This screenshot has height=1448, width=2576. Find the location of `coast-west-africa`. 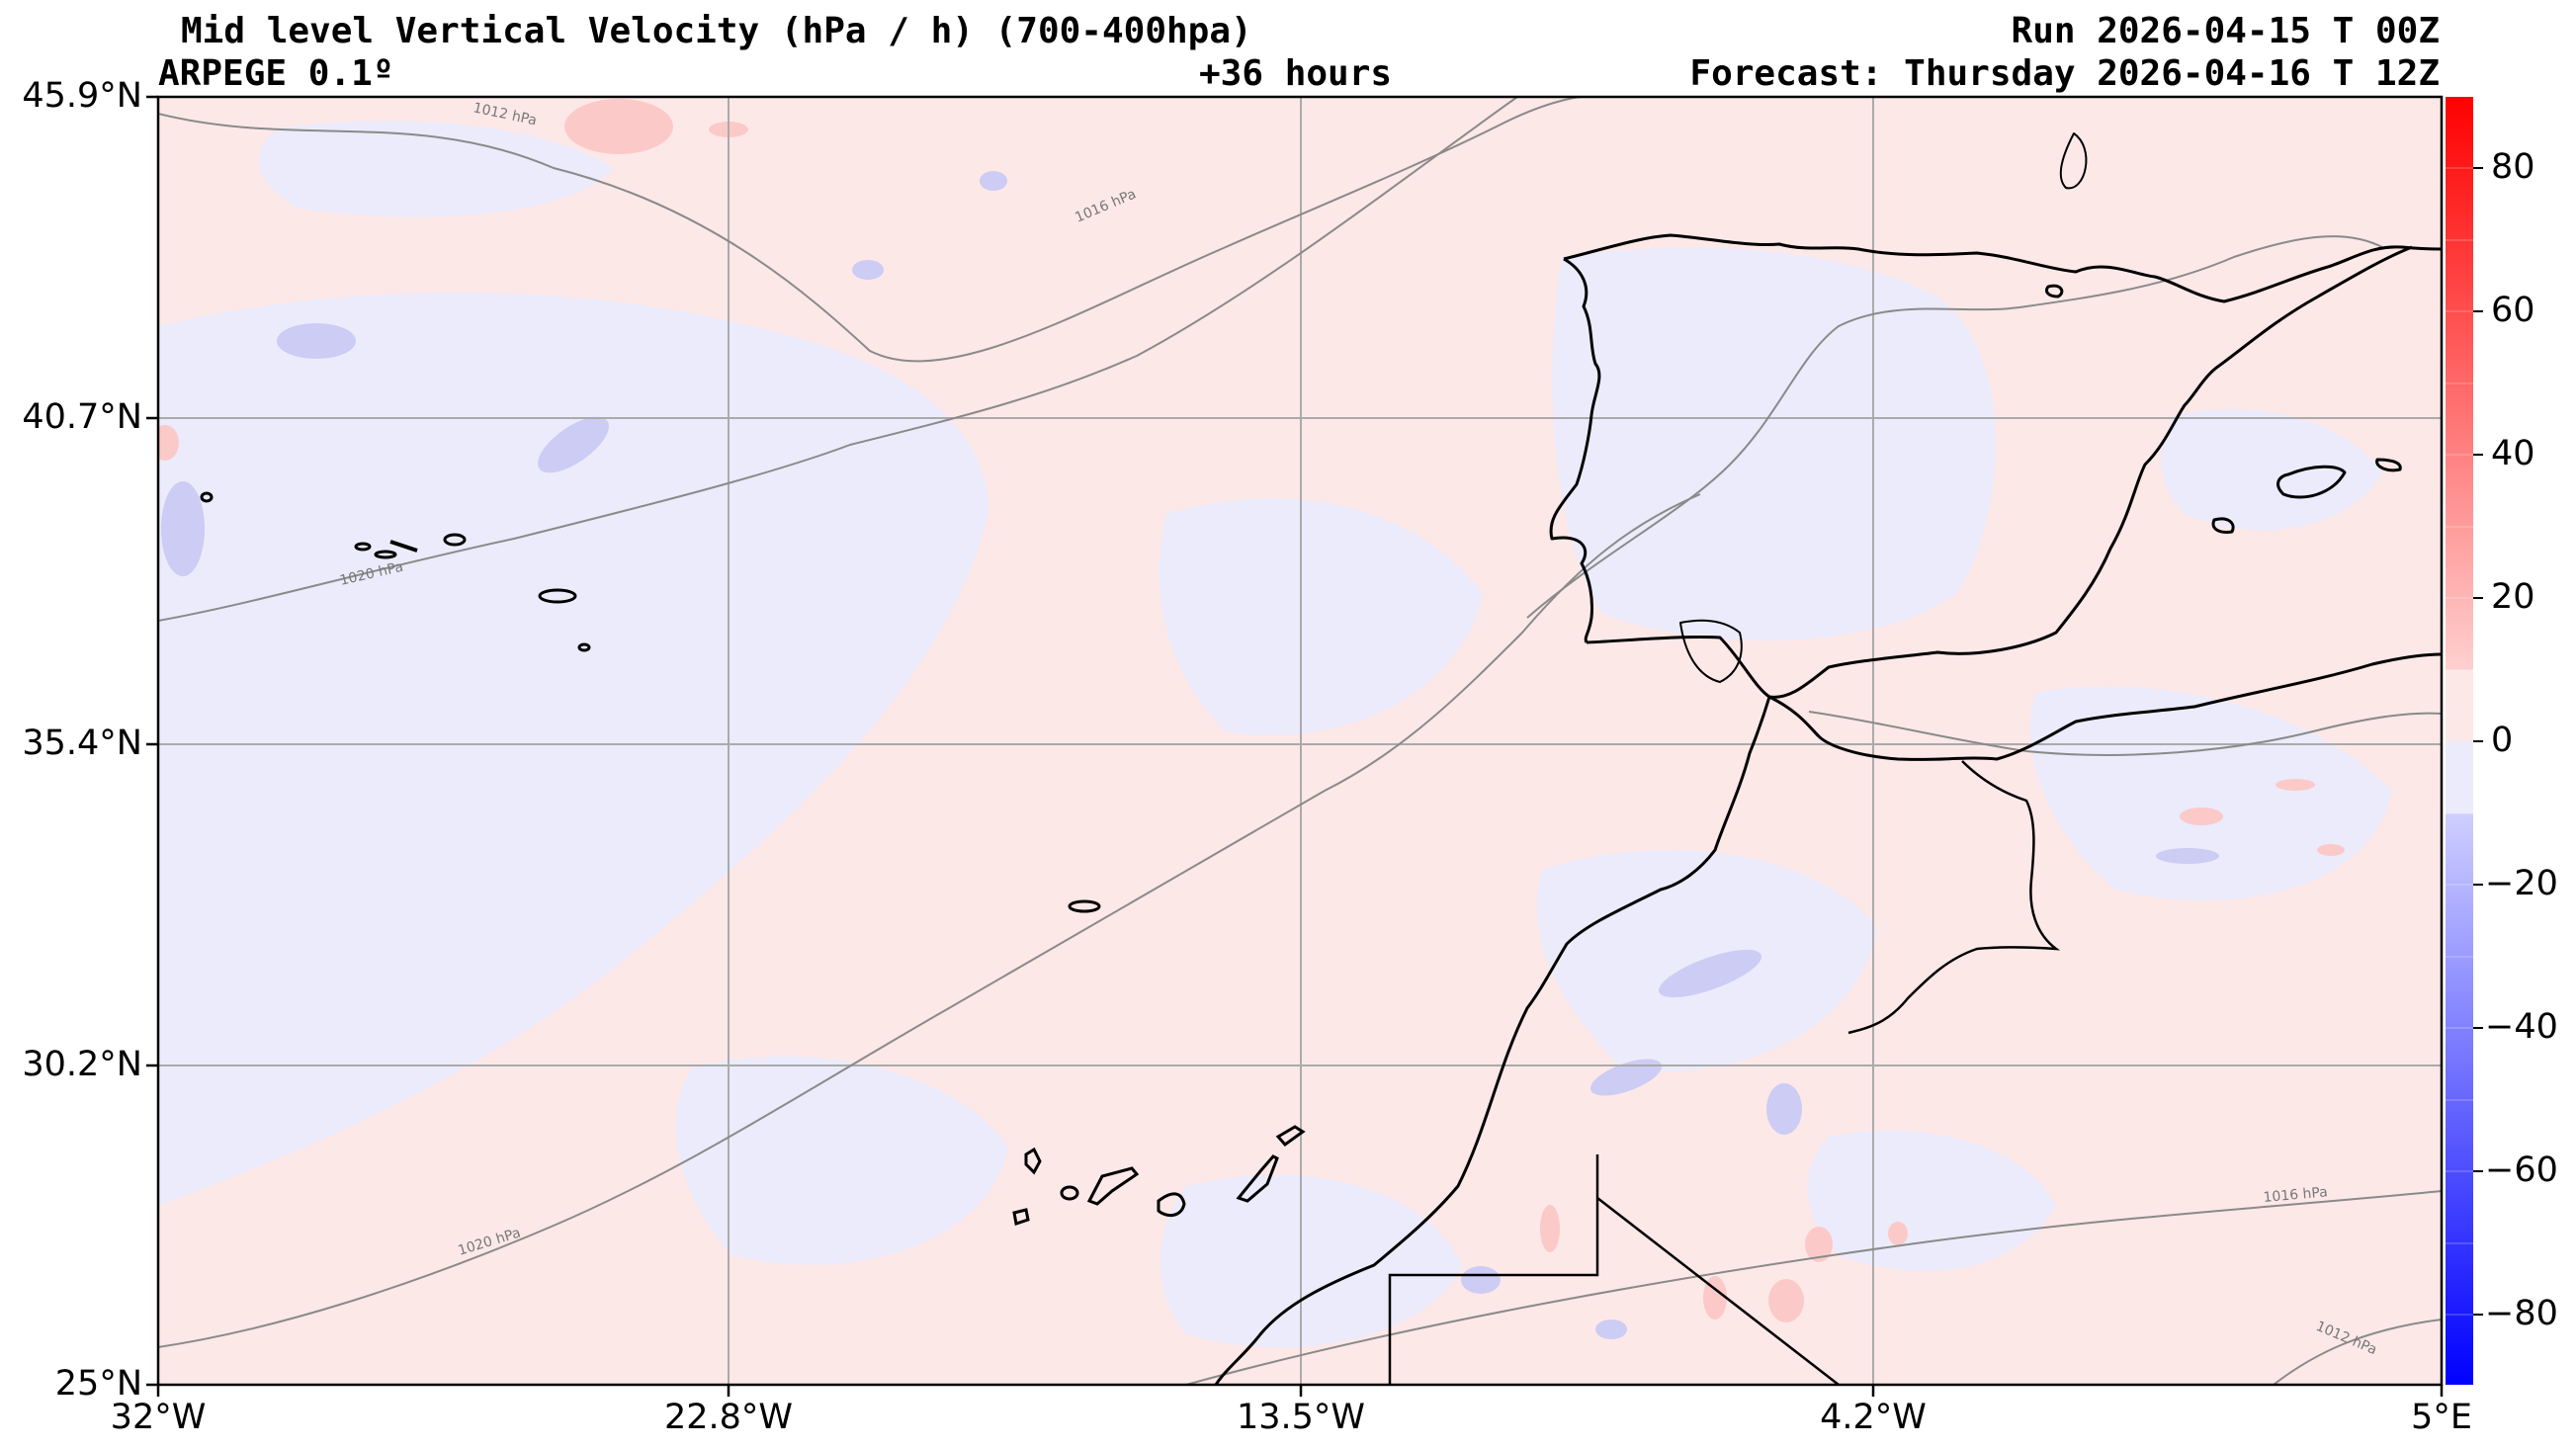

coast-west-africa is located at coordinates (1492, 1040).